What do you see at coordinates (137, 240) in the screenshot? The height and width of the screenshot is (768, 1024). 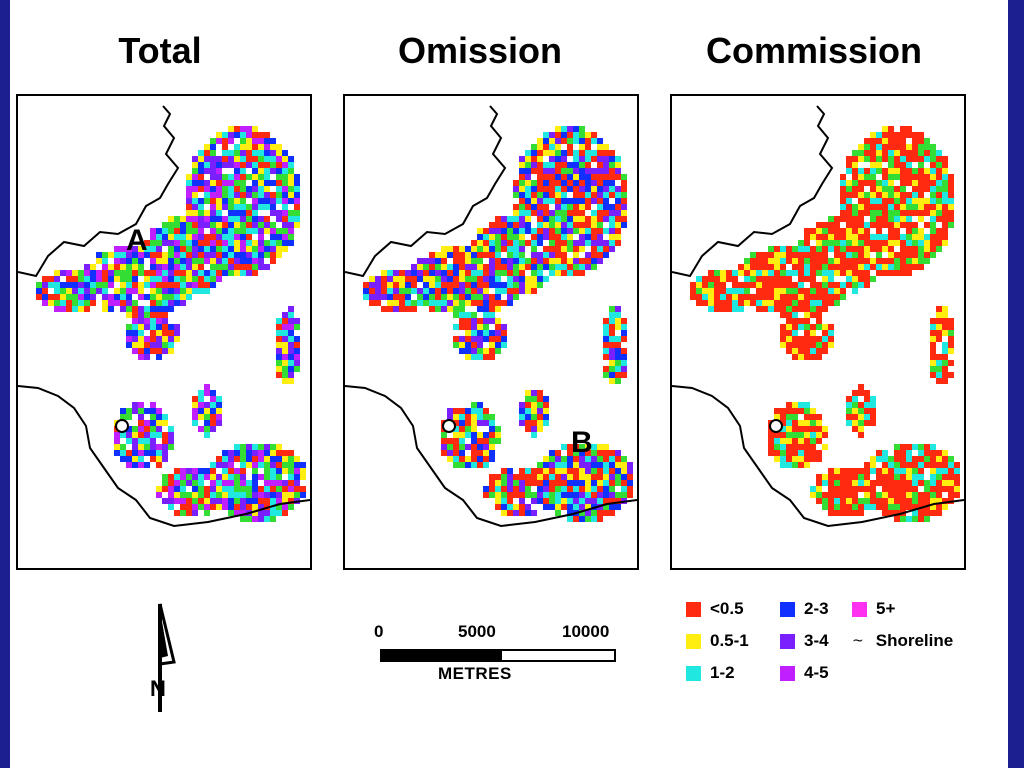 I see `marker-a: A` at bounding box center [137, 240].